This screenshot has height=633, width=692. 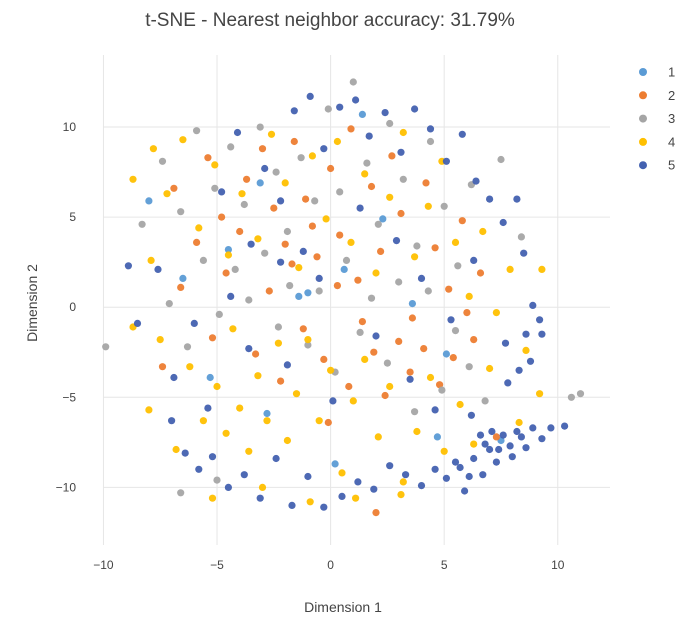 I want to click on legend: 1 2 3 4 5, so click(x=657, y=119).